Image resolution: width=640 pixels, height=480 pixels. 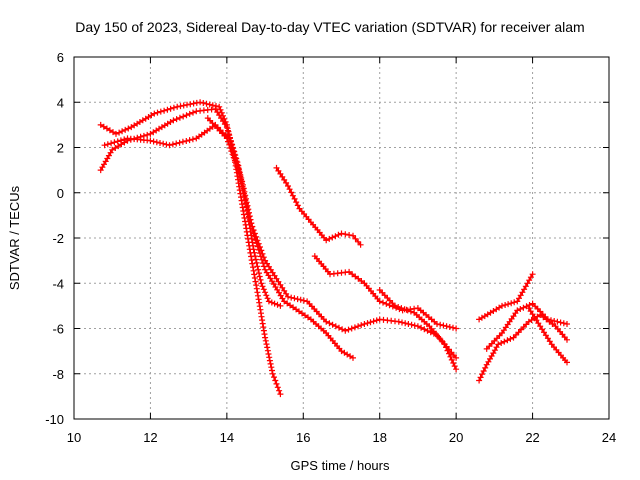 I want to click on x-tick-label: 22, so click(x=532, y=437).